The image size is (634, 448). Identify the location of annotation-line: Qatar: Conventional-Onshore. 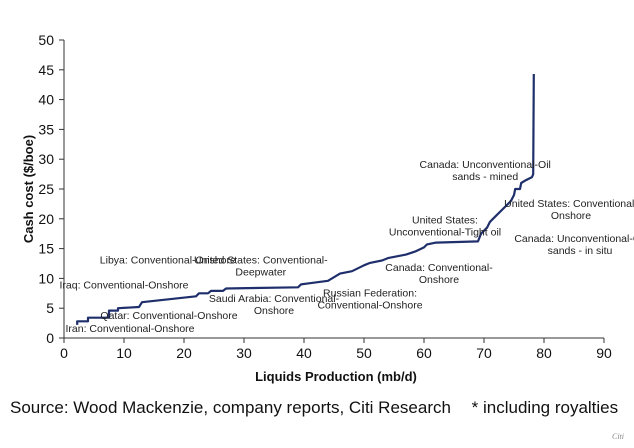
(168, 316).